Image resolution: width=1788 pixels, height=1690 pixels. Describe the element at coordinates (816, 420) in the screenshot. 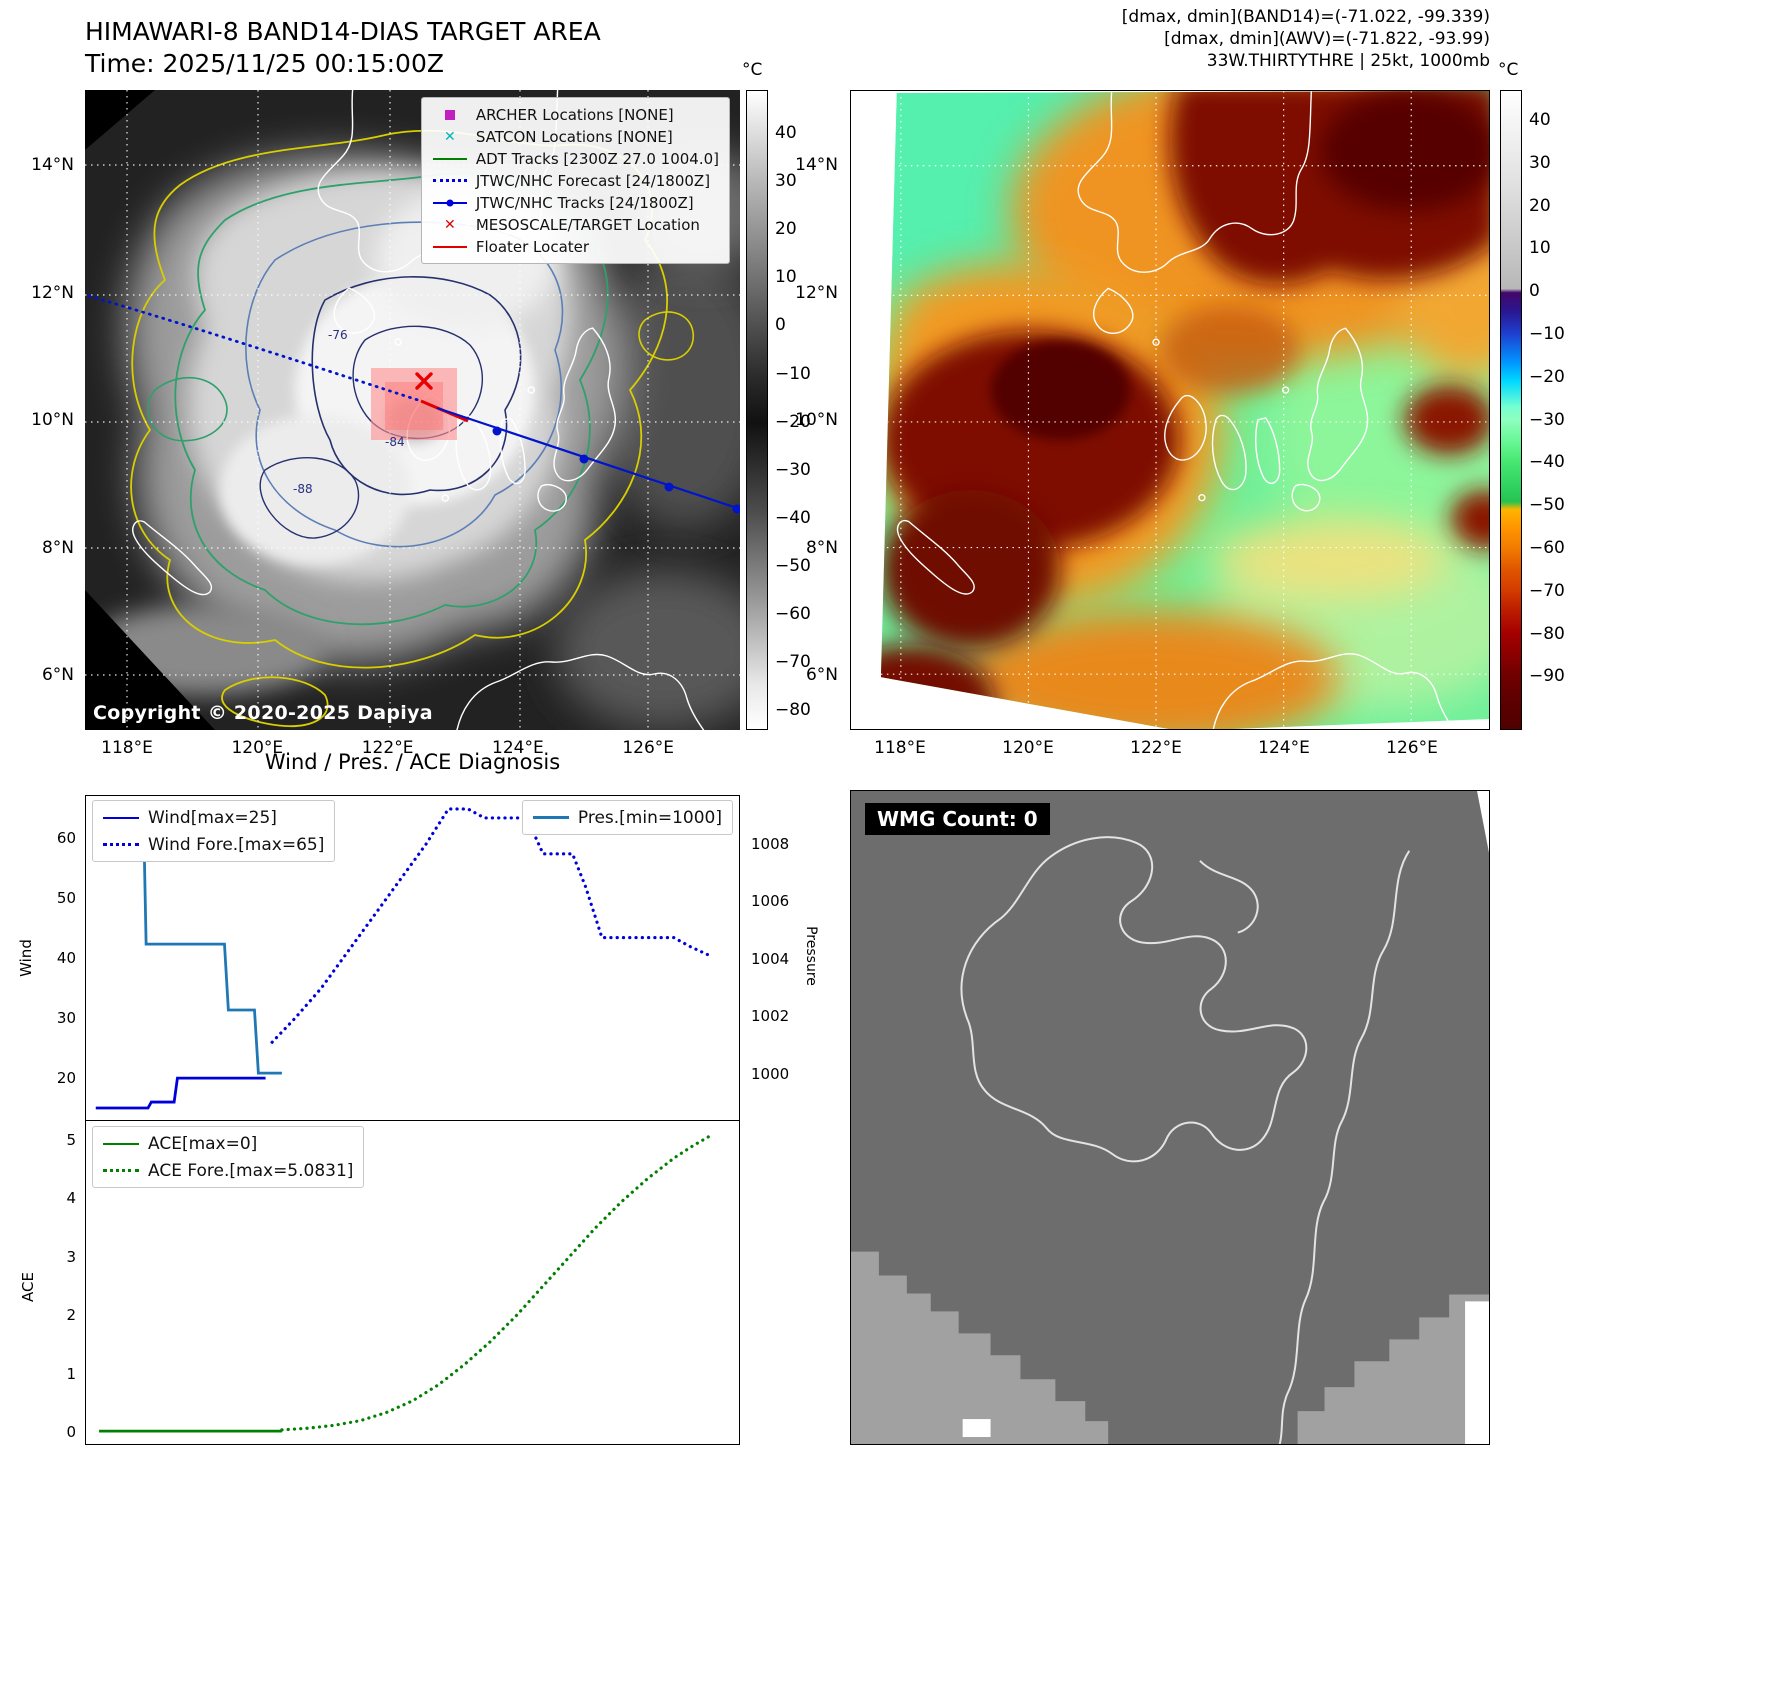

I see `tick-label: 10°N` at that location.